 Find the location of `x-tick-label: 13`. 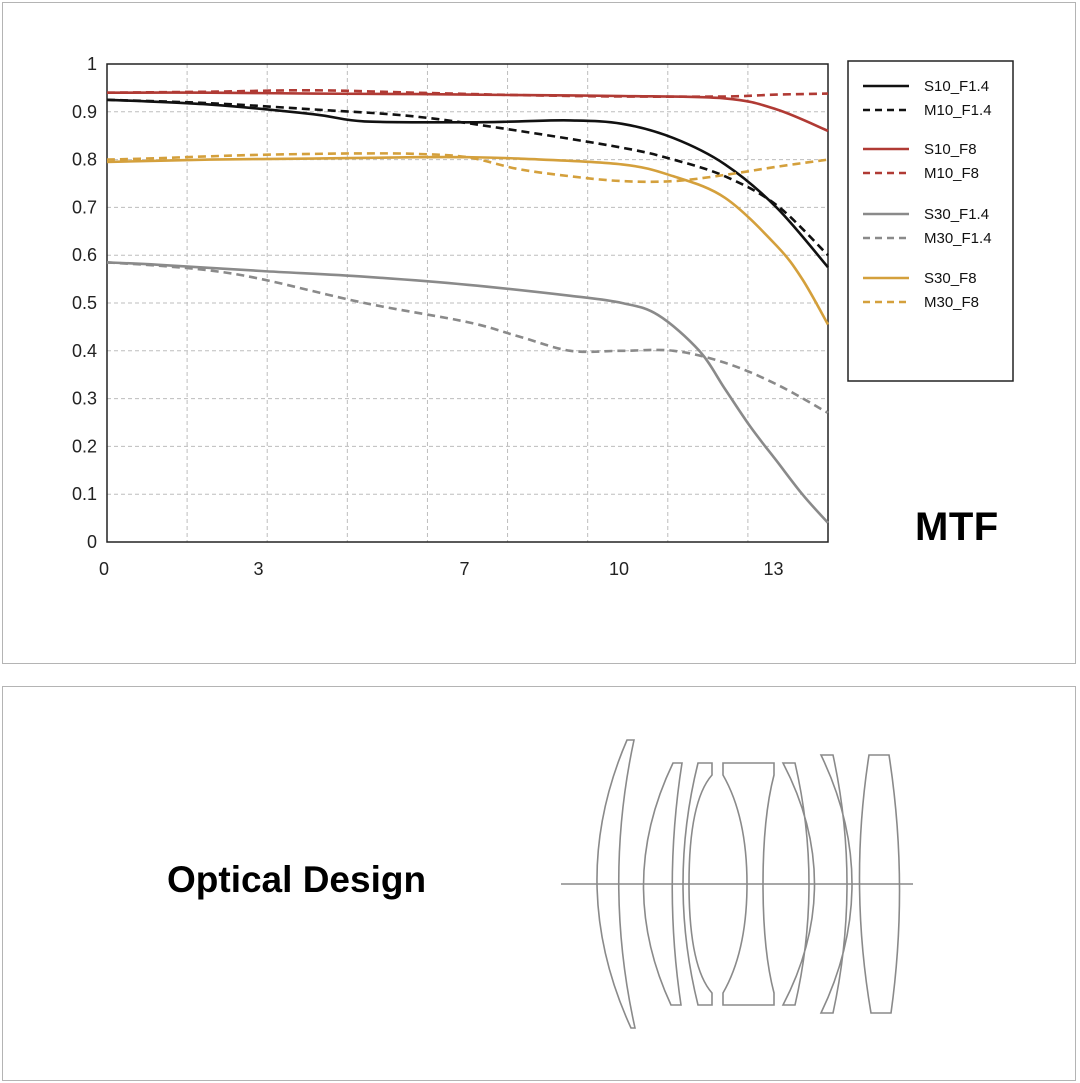

x-tick-label: 13 is located at coordinates (773, 569).